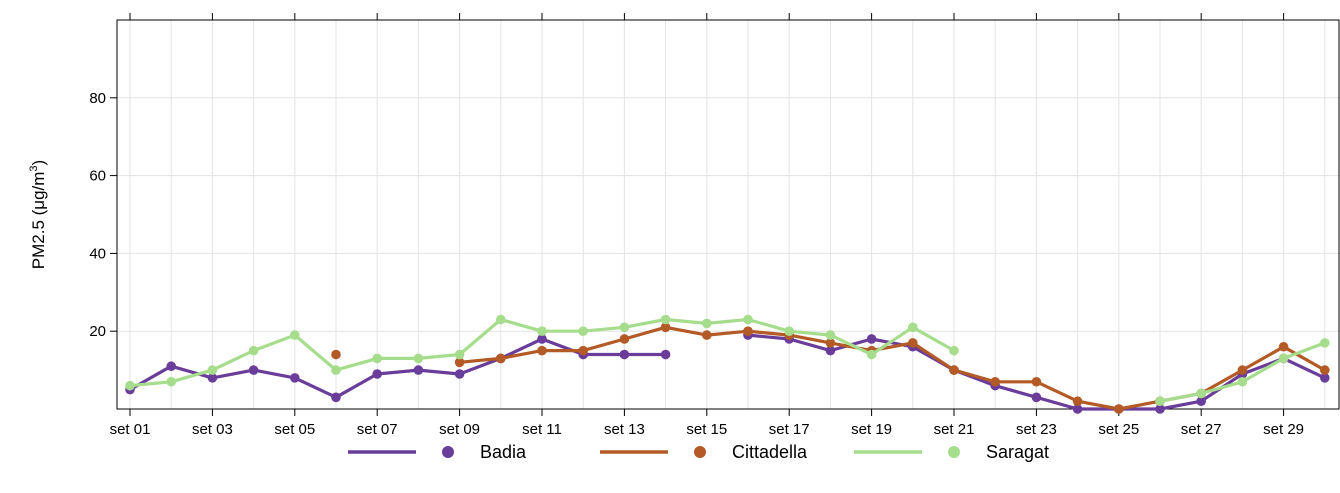  Describe the element at coordinates (97, 176) in the screenshot. I see `y-tick-label: 60` at that location.